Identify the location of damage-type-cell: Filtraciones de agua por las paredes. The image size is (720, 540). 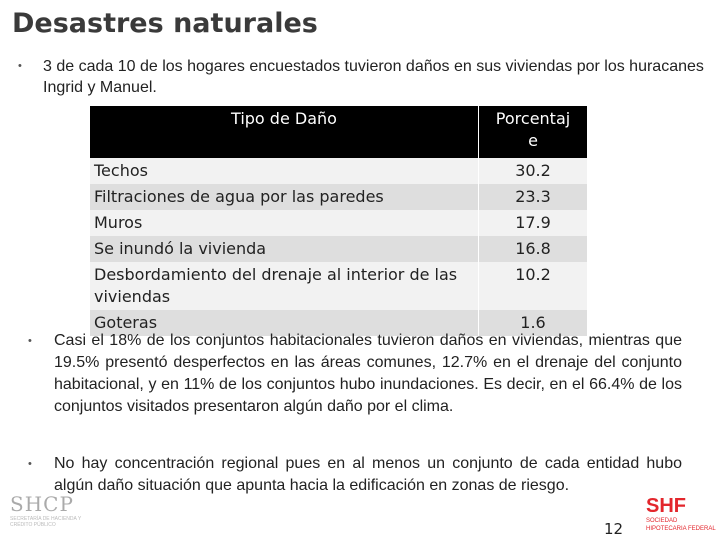
(284, 197).